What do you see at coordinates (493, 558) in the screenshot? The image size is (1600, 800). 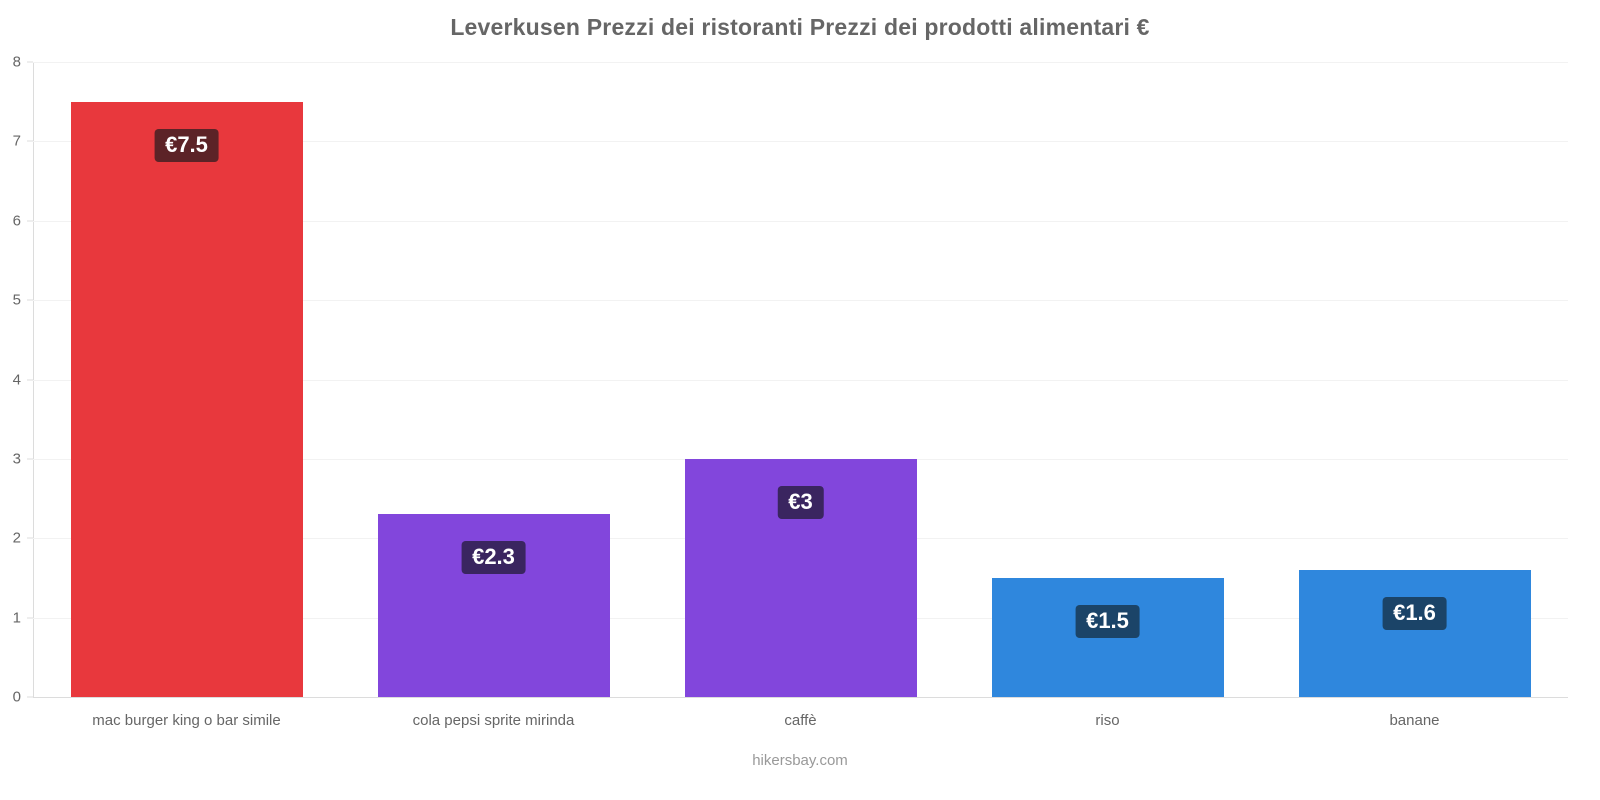 I see `bar-value-label: €2.3` at bounding box center [493, 558].